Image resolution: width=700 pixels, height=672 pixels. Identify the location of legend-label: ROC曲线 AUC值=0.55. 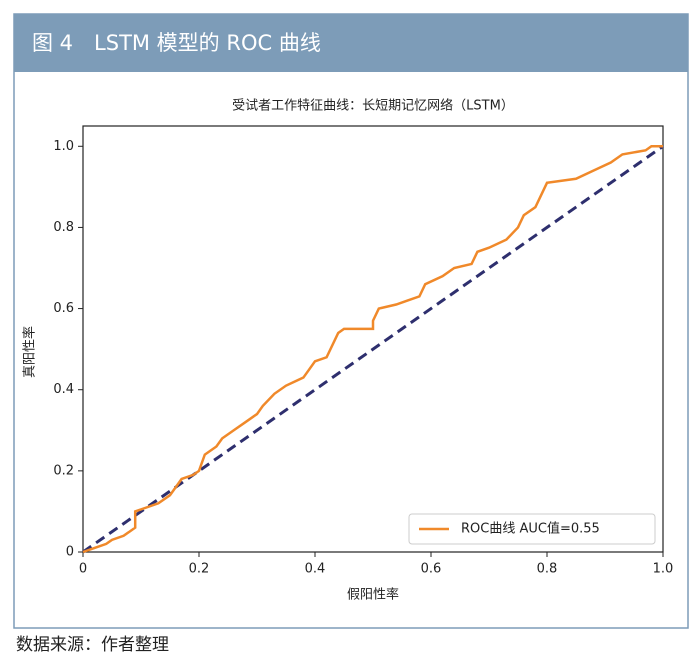
(530, 529).